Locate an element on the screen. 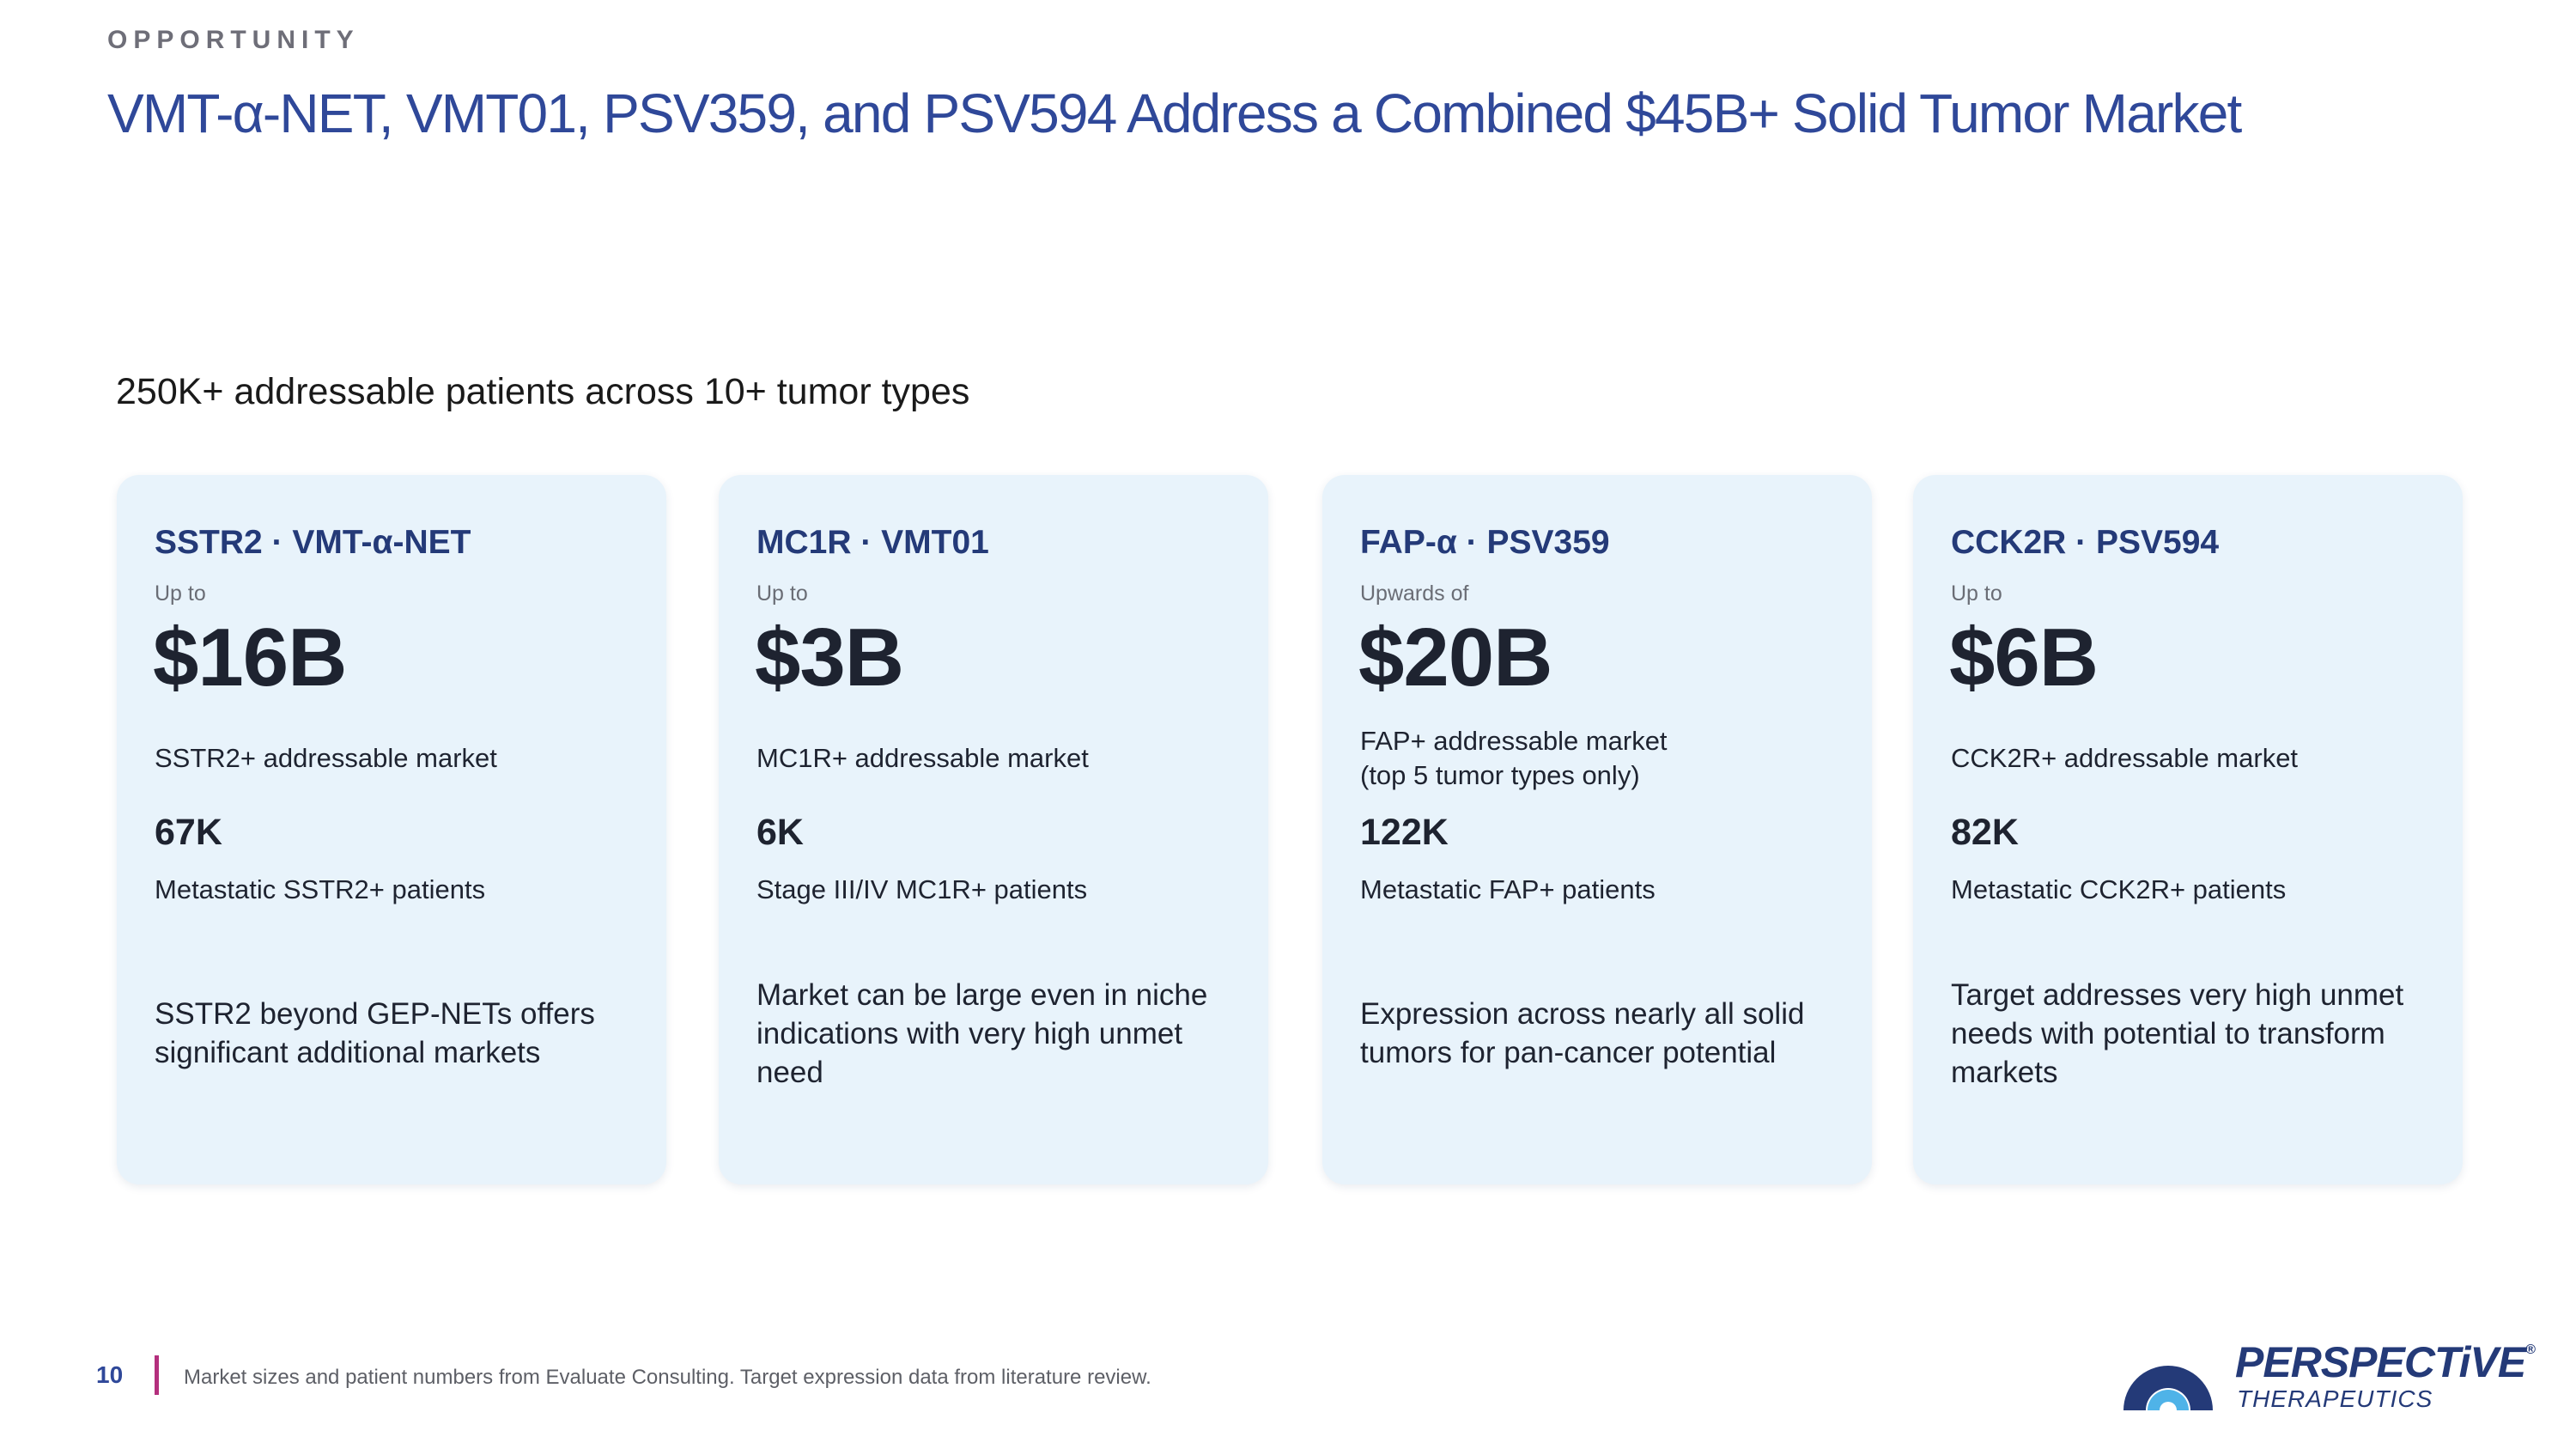 The height and width of the screenshot is (1449, 2576). card-patients-count: 82K is located at coordinates (1985, 832).